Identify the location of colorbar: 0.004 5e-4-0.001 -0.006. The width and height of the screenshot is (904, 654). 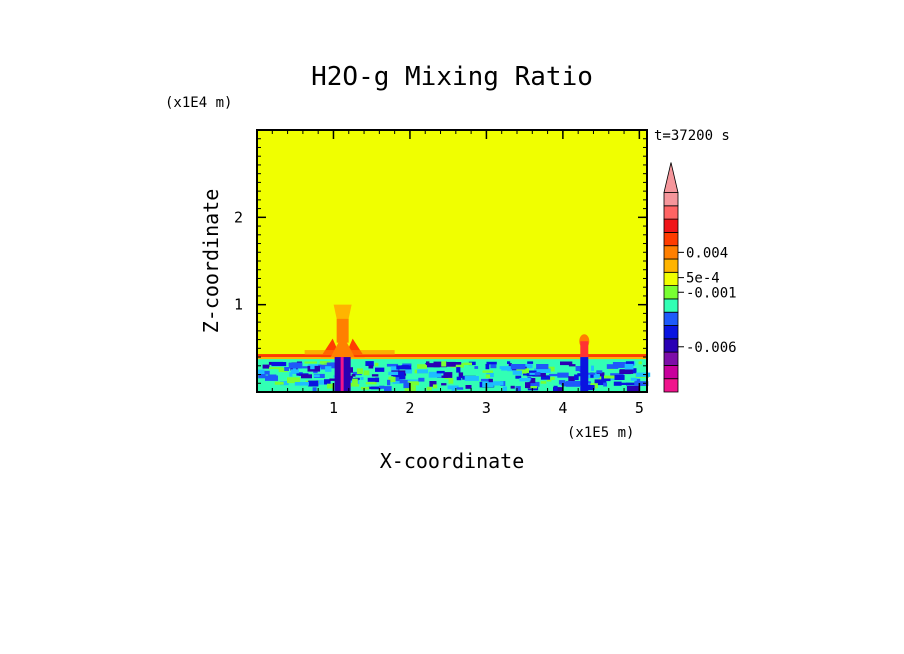
(700, 277).